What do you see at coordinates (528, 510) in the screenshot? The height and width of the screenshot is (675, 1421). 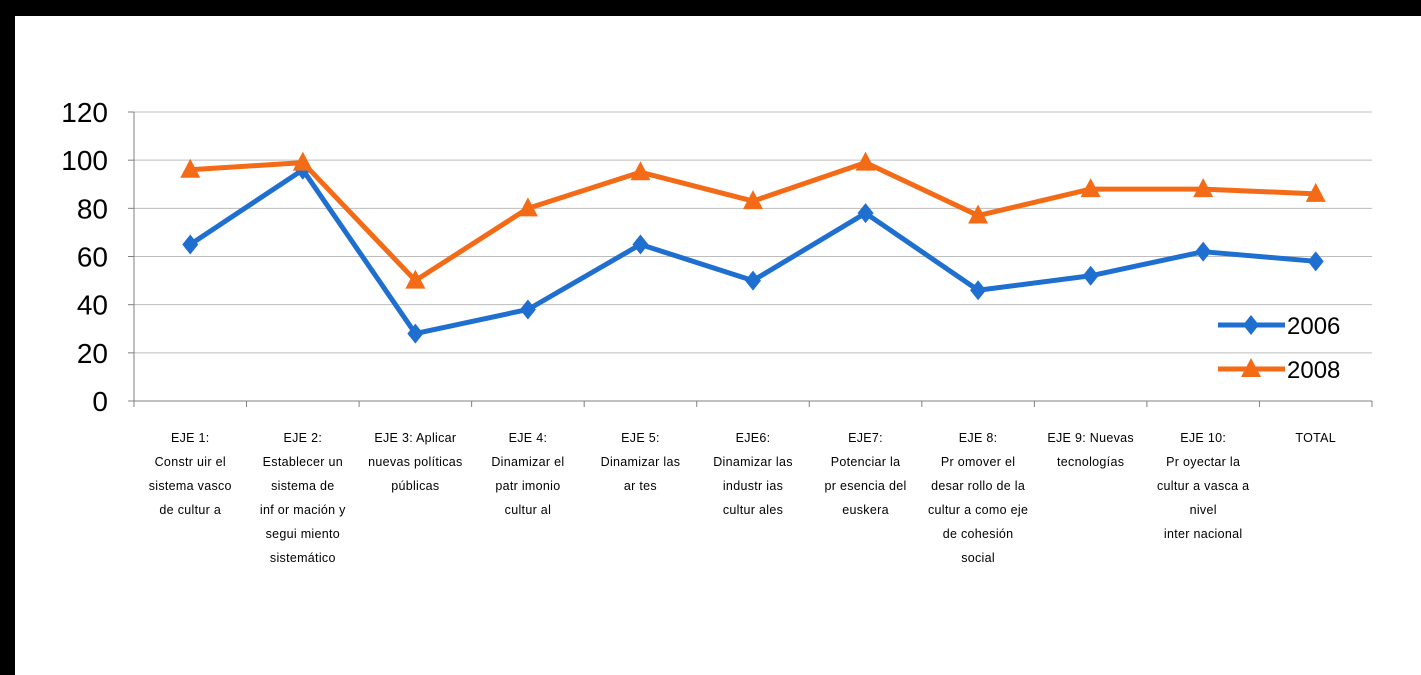 I see `x-category-label-line: cultur al` at bounding box center [528, 510].